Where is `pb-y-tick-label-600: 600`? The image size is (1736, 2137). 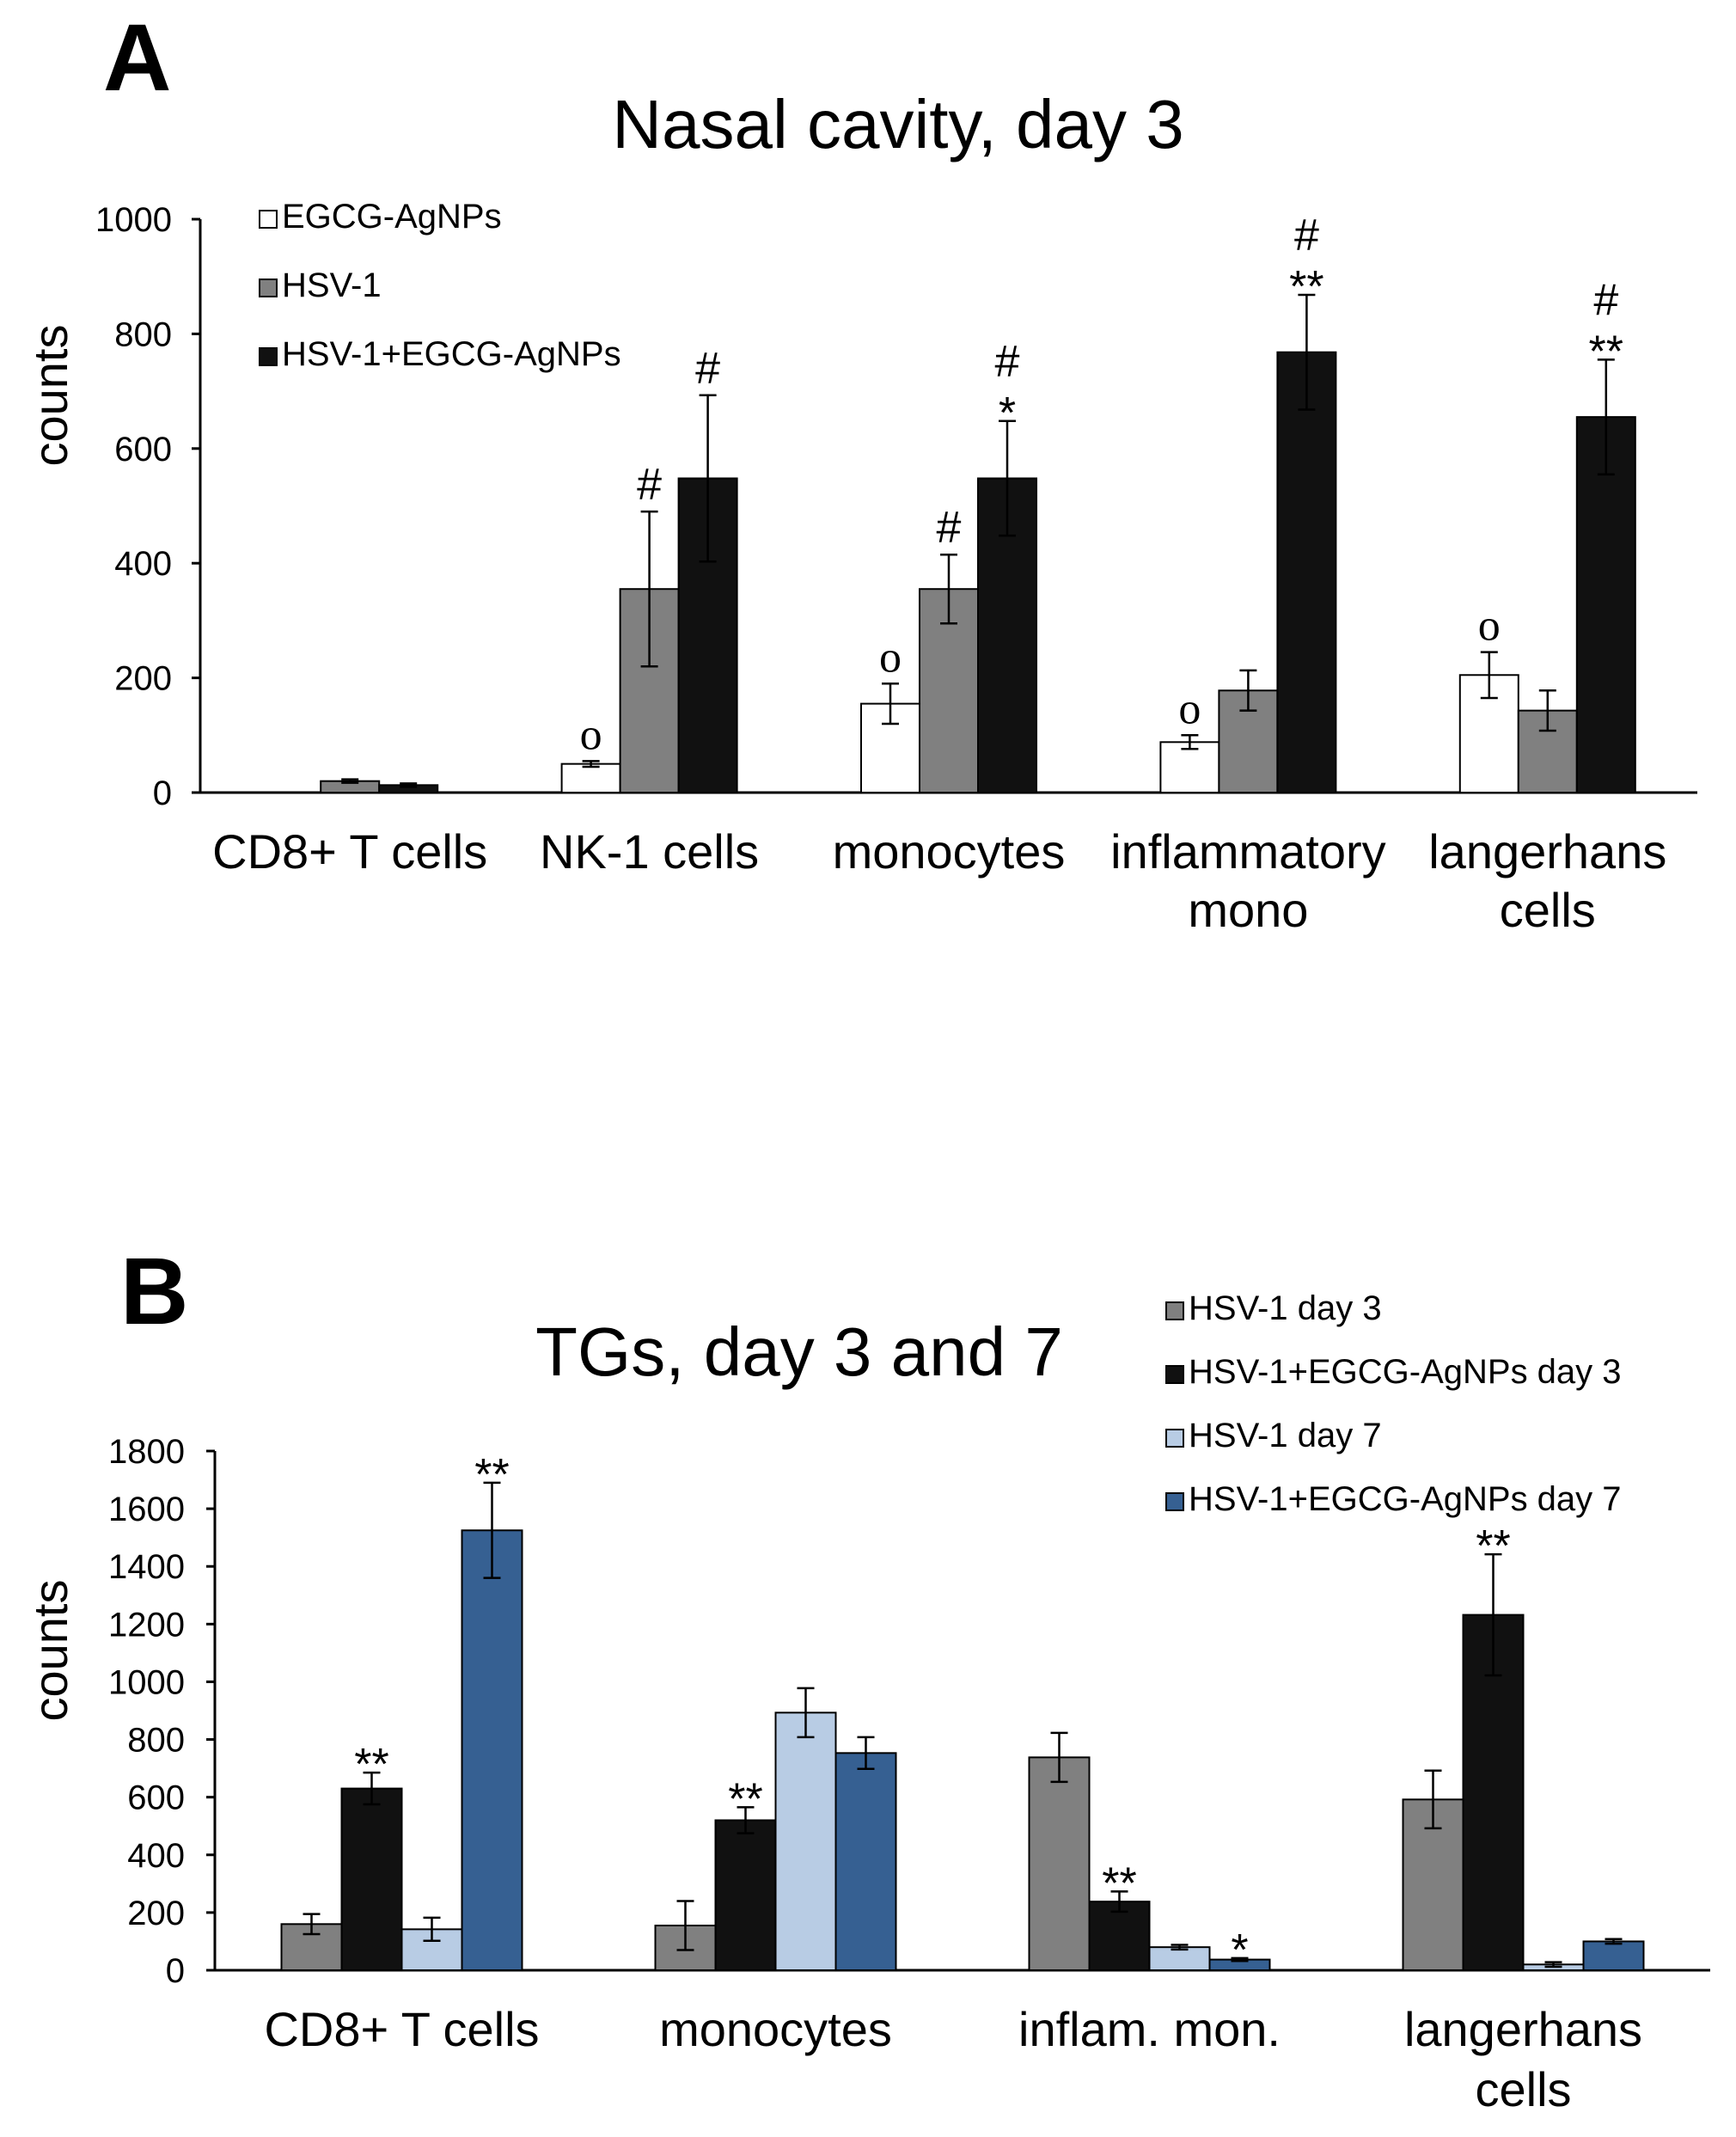
pb-y-tick-label-600: 600 is located at coordinates (156, 1798).